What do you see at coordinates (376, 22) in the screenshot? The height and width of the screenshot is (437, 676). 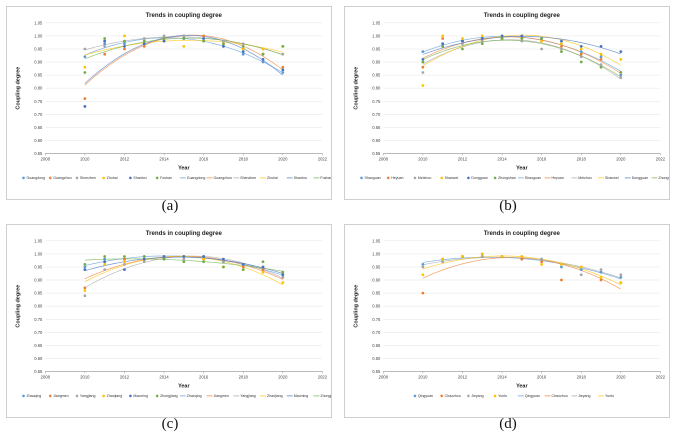 I see `y-tick-label: 1.05` at bounding box center [376, 22].